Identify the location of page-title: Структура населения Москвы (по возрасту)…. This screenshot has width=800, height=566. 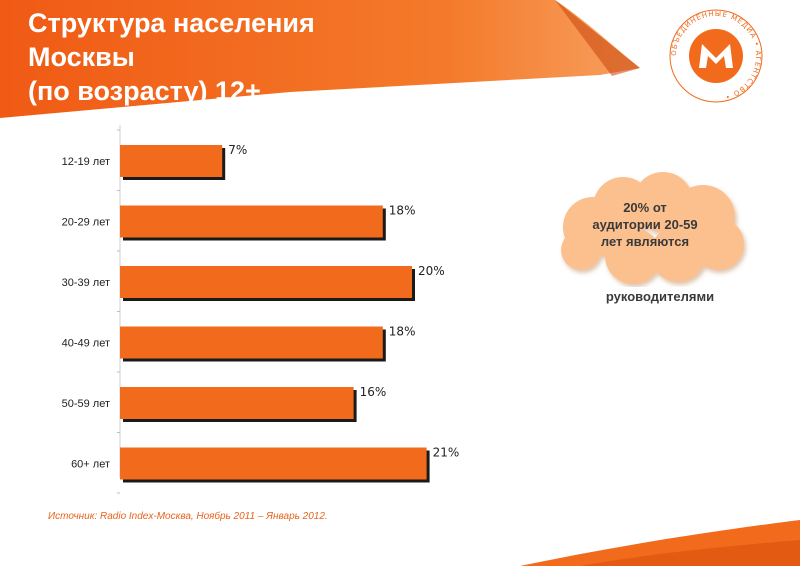
(171, 57).